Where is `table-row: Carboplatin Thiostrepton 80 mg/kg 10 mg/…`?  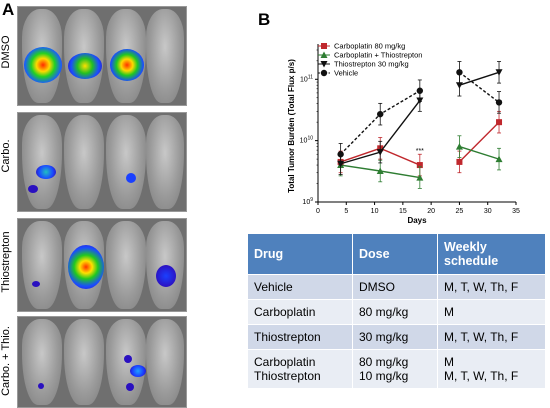
table-row: Carboplatin Thiostrepton 80 mg/kg 10 mg/… is located at coordinates (397, 368).